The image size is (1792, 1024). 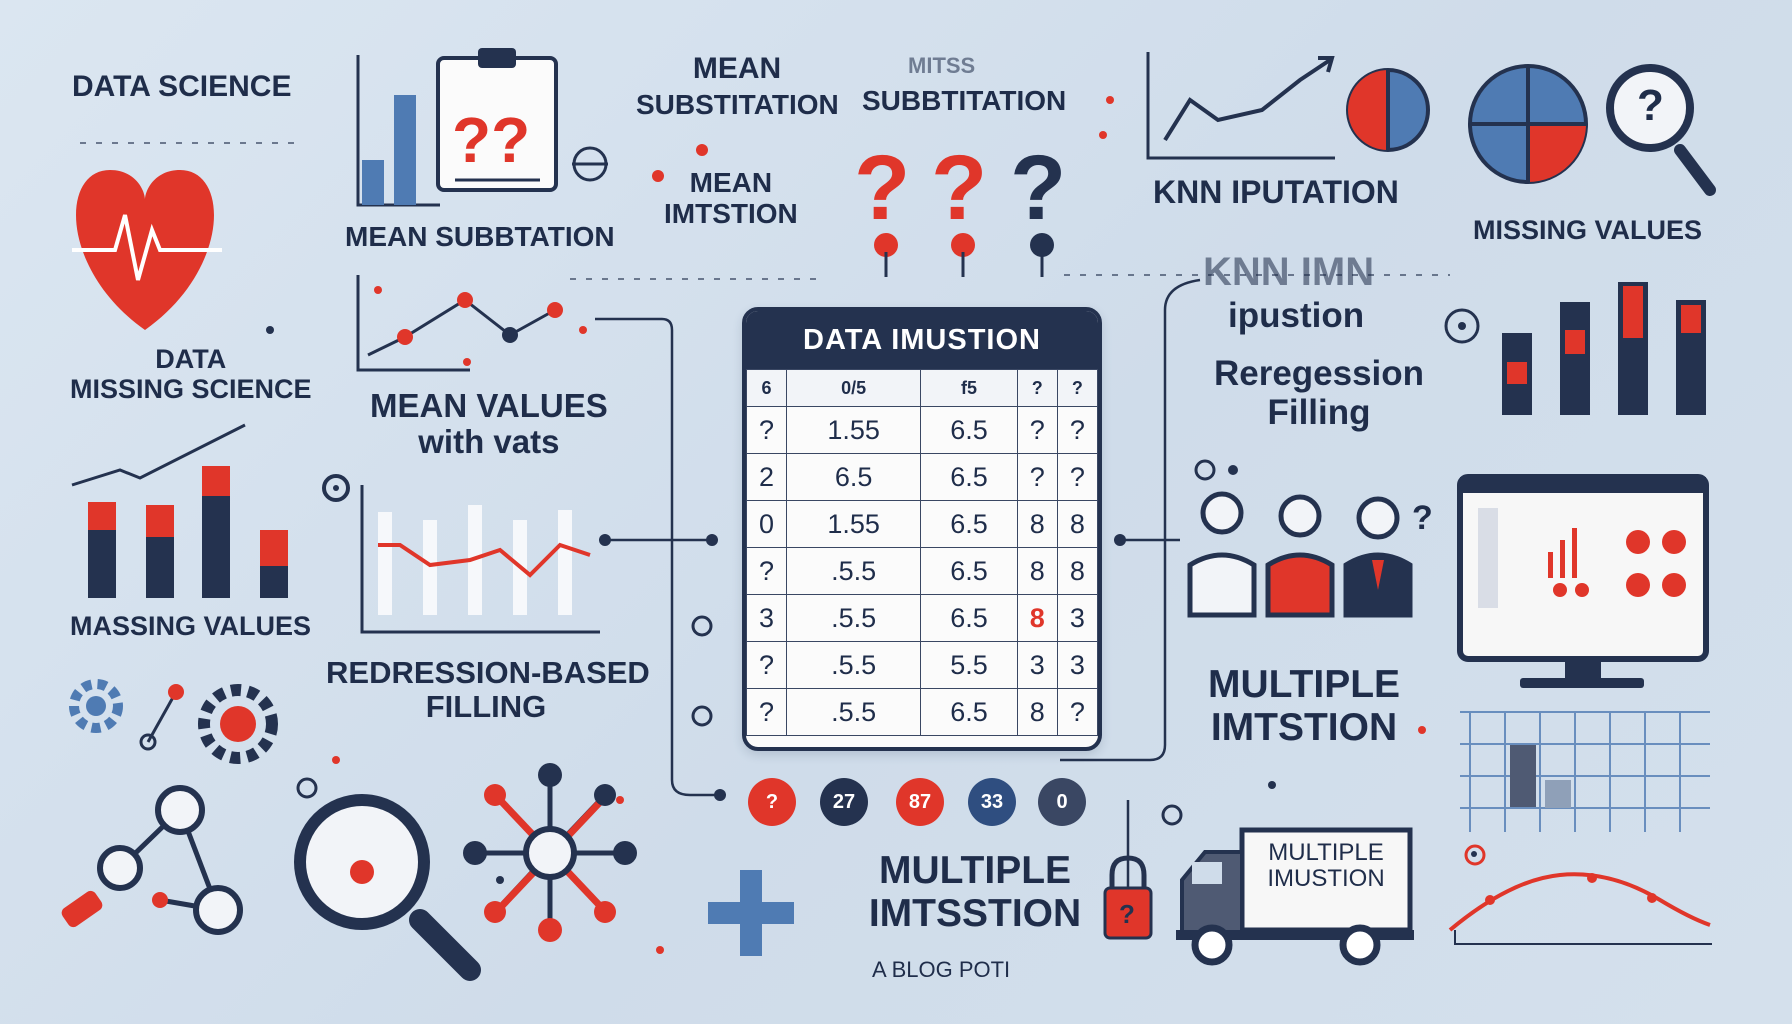 What do you see at coordinates (471, 323) in the screenshot?
I see `scatter-line-chart` at bounding box center [471, 323].